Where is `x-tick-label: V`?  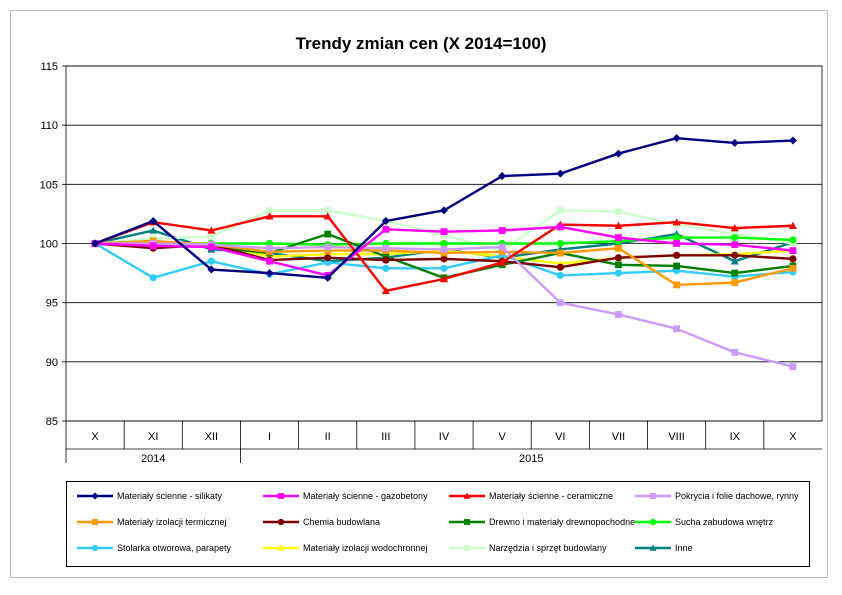 x-tick-label: V is located at coordinates (502, 437).